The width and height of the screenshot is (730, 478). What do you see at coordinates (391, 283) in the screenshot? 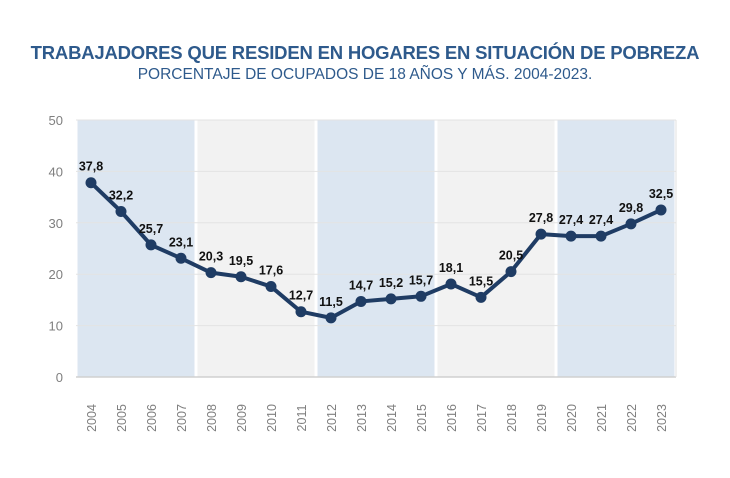
I see `data-label: 15,2` at bounding box center [391, 283].